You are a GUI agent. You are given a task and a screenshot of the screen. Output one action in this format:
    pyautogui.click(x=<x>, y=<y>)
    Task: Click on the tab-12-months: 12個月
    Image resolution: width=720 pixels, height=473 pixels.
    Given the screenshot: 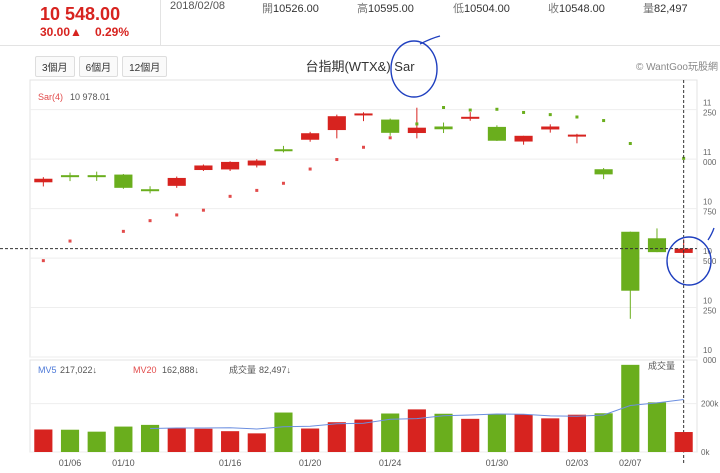 What is the action you would take?
    pyautogui.click(x=145, y=66)
    